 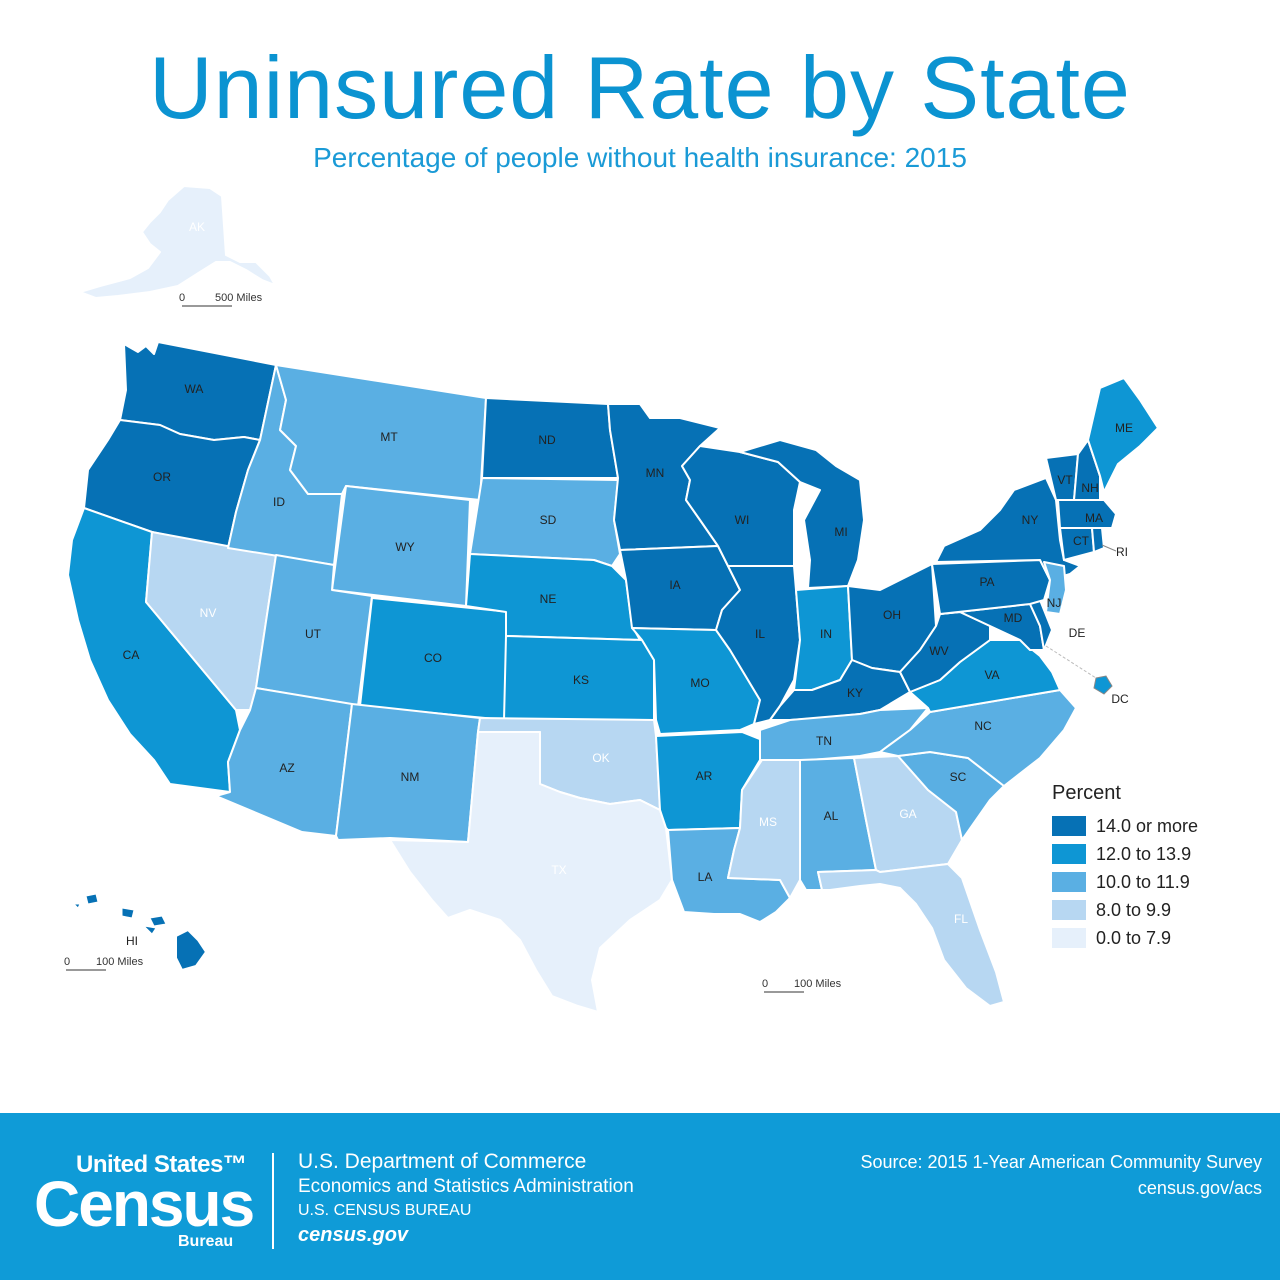 I want to click on label-wi: WI, so click(x=742, y=520).